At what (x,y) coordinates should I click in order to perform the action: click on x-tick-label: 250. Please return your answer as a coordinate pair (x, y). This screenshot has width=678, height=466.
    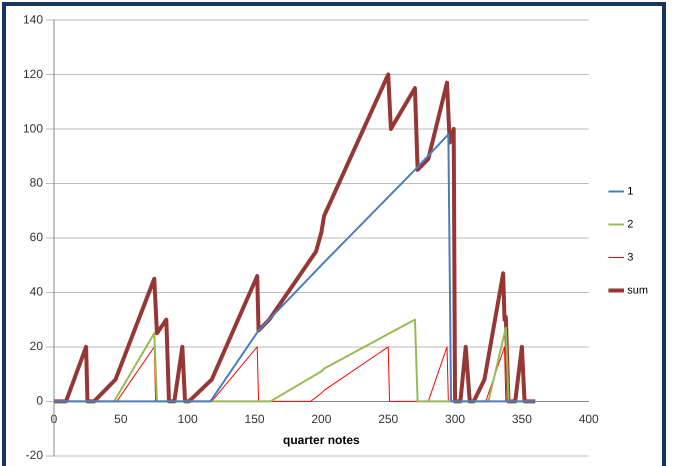
    Looking at the image, I should click on (388, 419).